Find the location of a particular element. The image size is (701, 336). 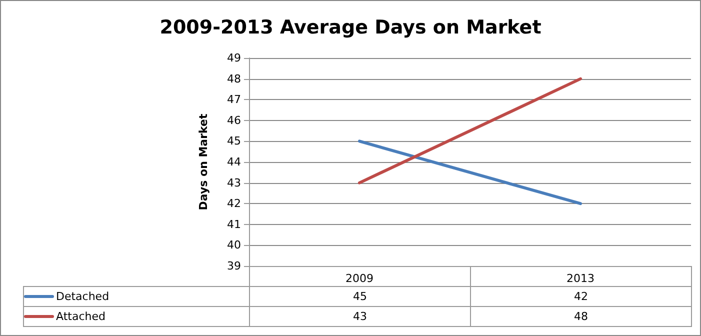

legend-label: Attached is located at coordinates (137, 316).